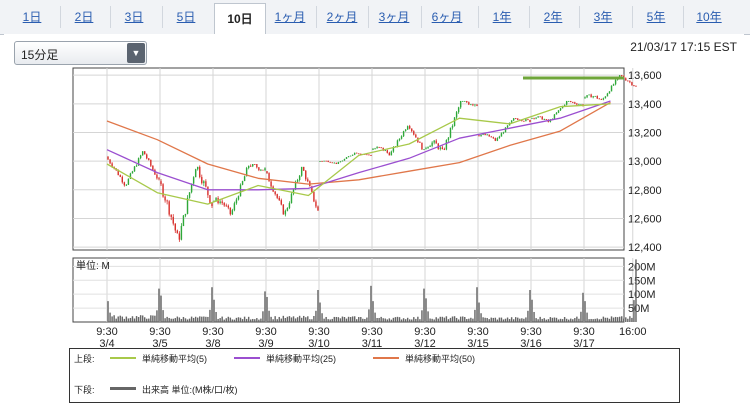 The height and width of the screenshot is (404, 750). What do you see at coordinates (394, 17) in the screenshot?
I see `tab-8: 3ヶ月` at bounding box center [394, 17].